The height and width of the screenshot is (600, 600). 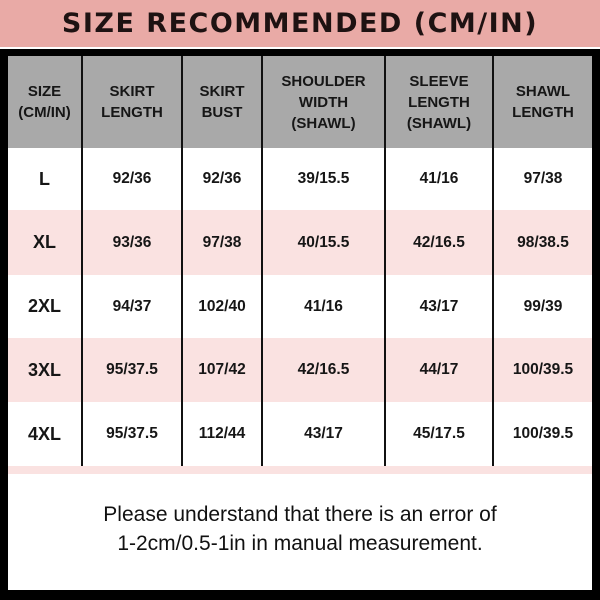 I want to click on table-row: XL 93/36 97/38 40/15.5 42/16.5 98/38.5, so click(x=300, y=242).